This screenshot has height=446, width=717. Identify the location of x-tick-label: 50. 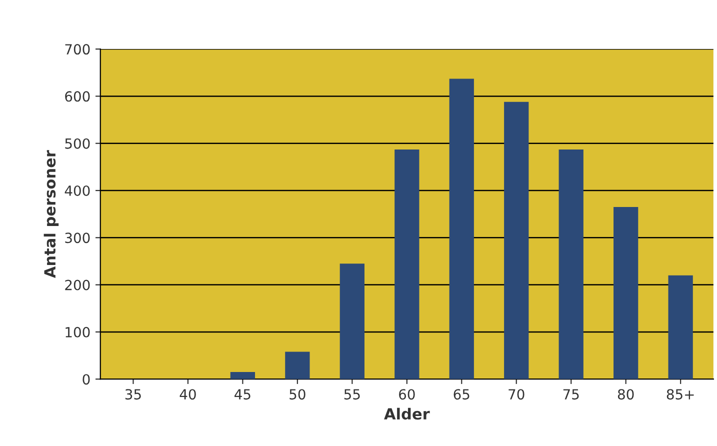
(298, 394).